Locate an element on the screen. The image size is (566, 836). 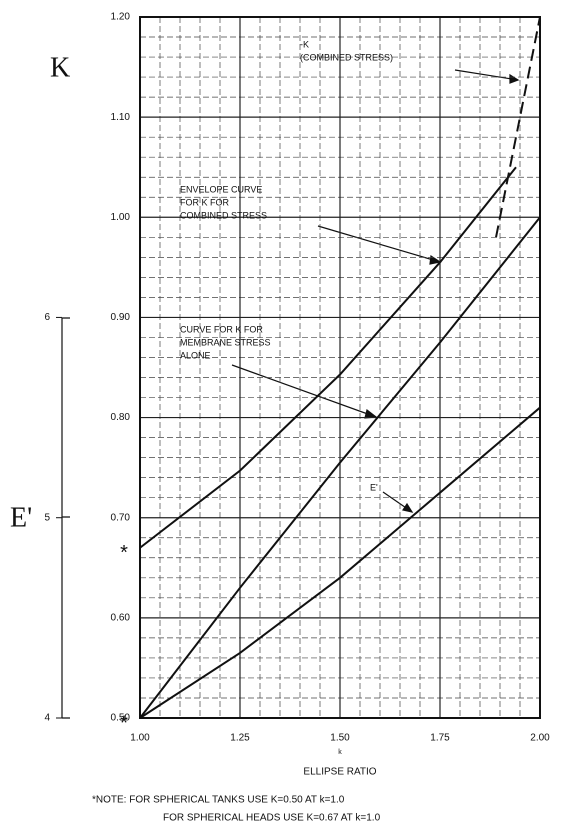
y-tick-label: 0.50 is located at coordinates (121, 718).